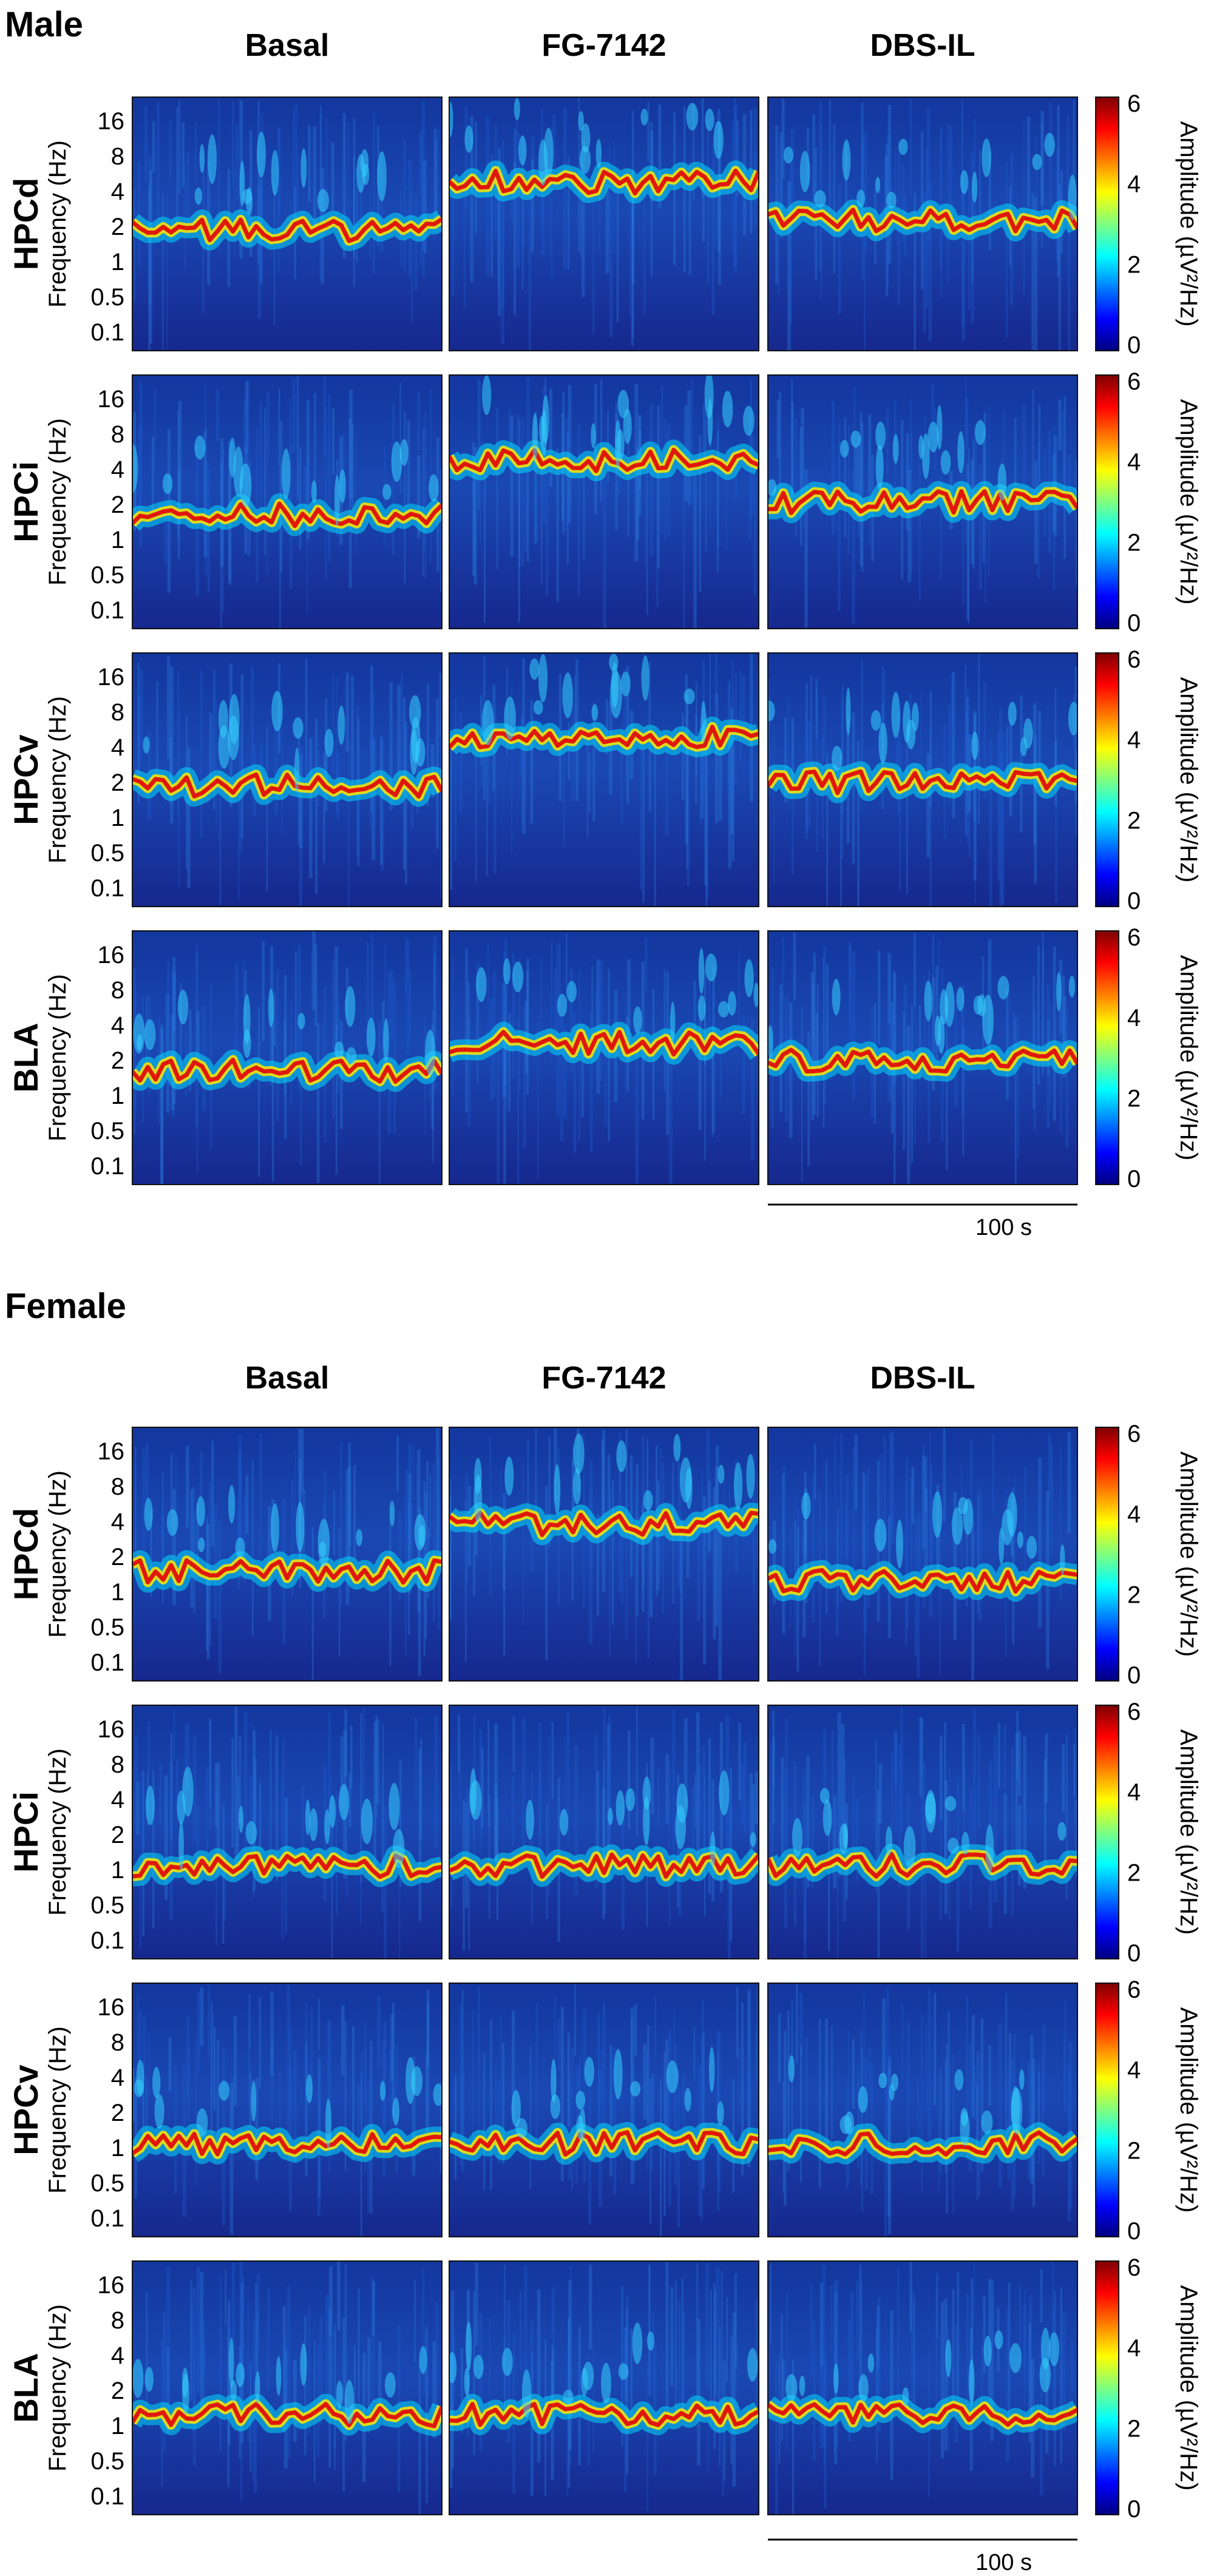  Describe the element at coordinates (57, 780) in the screenshot. I see `y-axis-label: Frequency (Hz)` at that location.